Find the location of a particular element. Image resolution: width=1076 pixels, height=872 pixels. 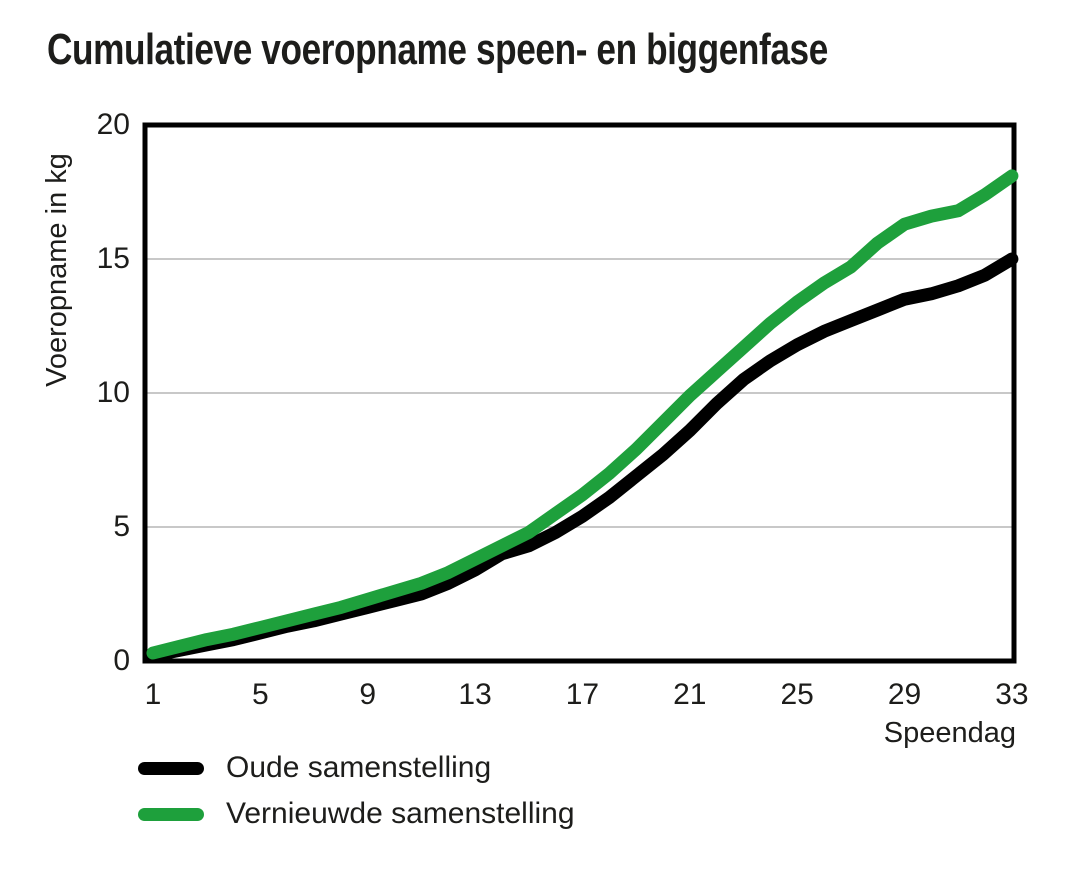

legend-item-oude: Oude samenstelling is located at coordinates (356, 768).